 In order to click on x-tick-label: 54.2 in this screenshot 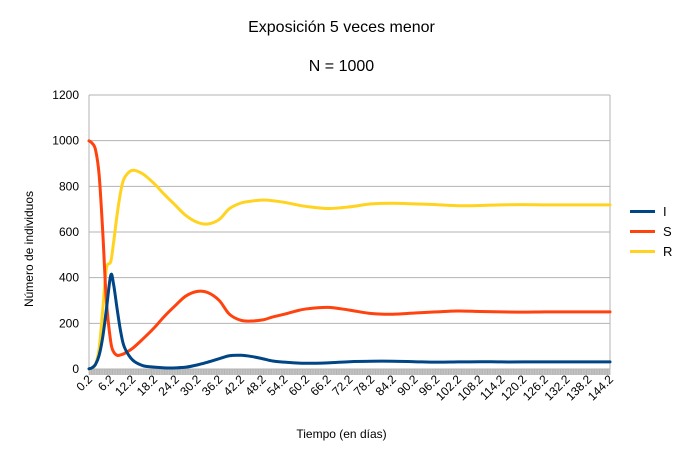, I will do `click(277, 385)`.